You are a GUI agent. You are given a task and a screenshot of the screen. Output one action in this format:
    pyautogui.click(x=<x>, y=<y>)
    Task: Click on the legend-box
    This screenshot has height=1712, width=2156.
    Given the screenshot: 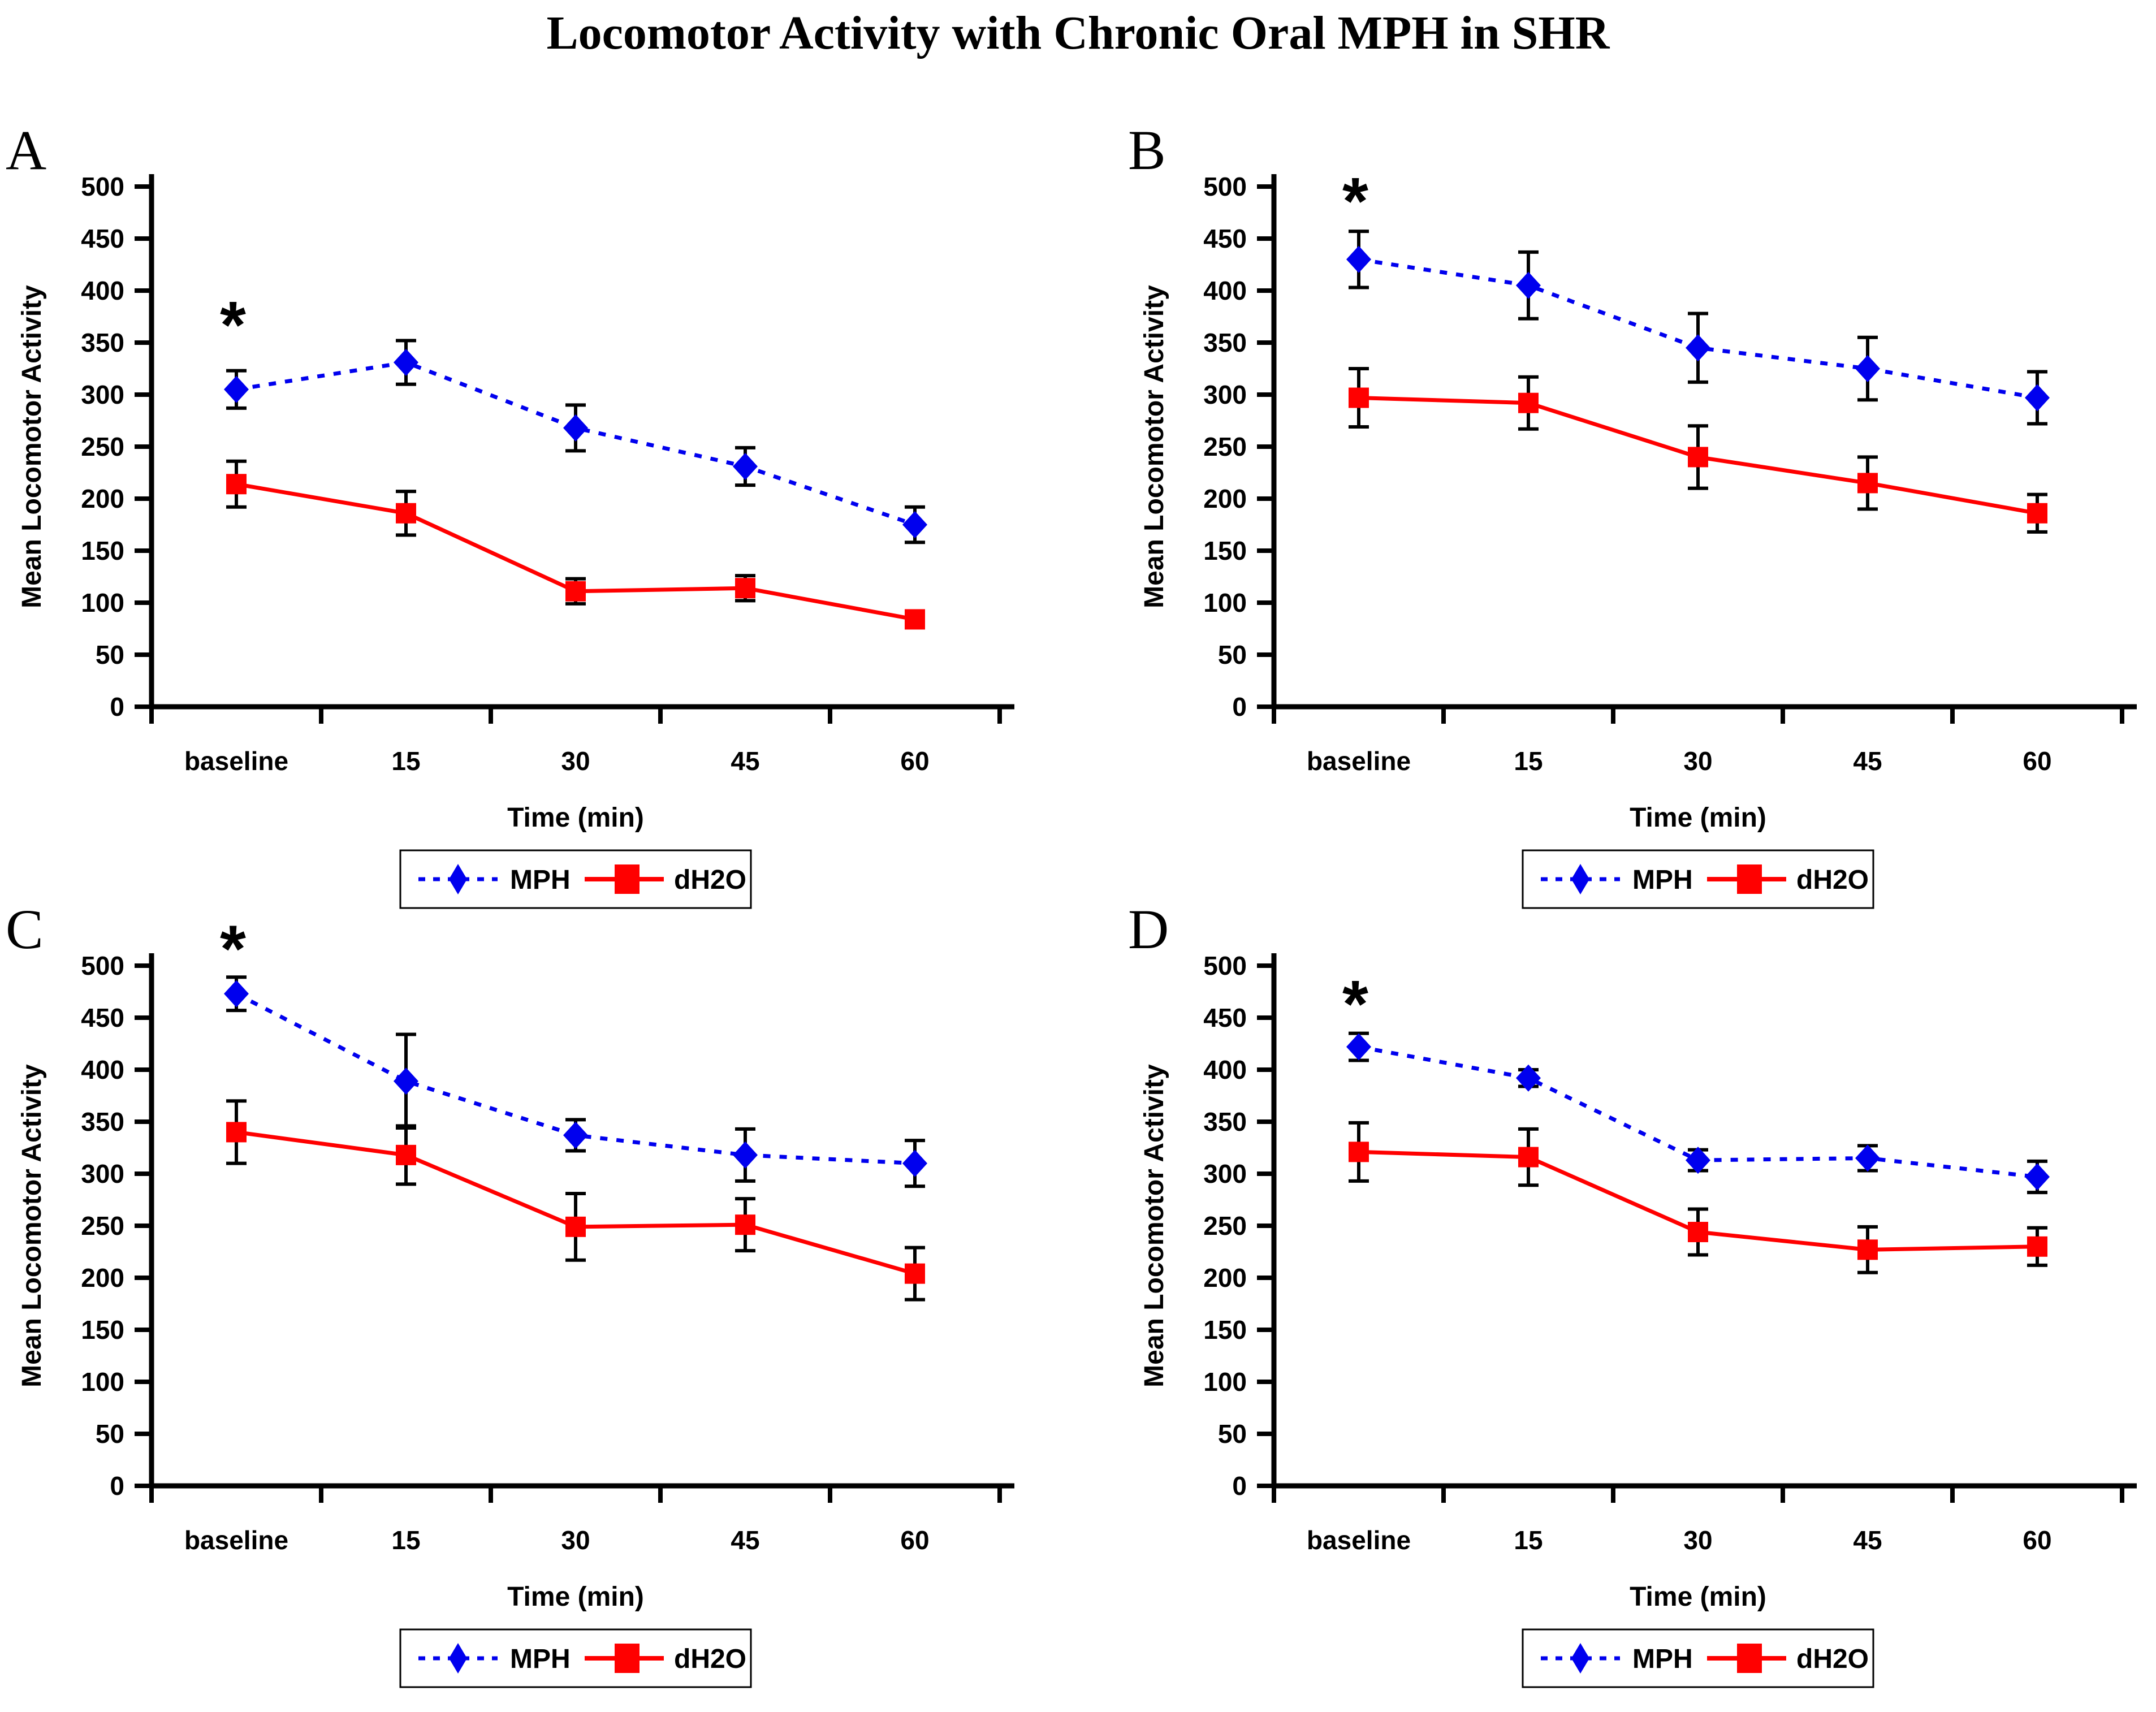 What is the action you would take?
    pyautogui.click(x=575, y=1658)
    